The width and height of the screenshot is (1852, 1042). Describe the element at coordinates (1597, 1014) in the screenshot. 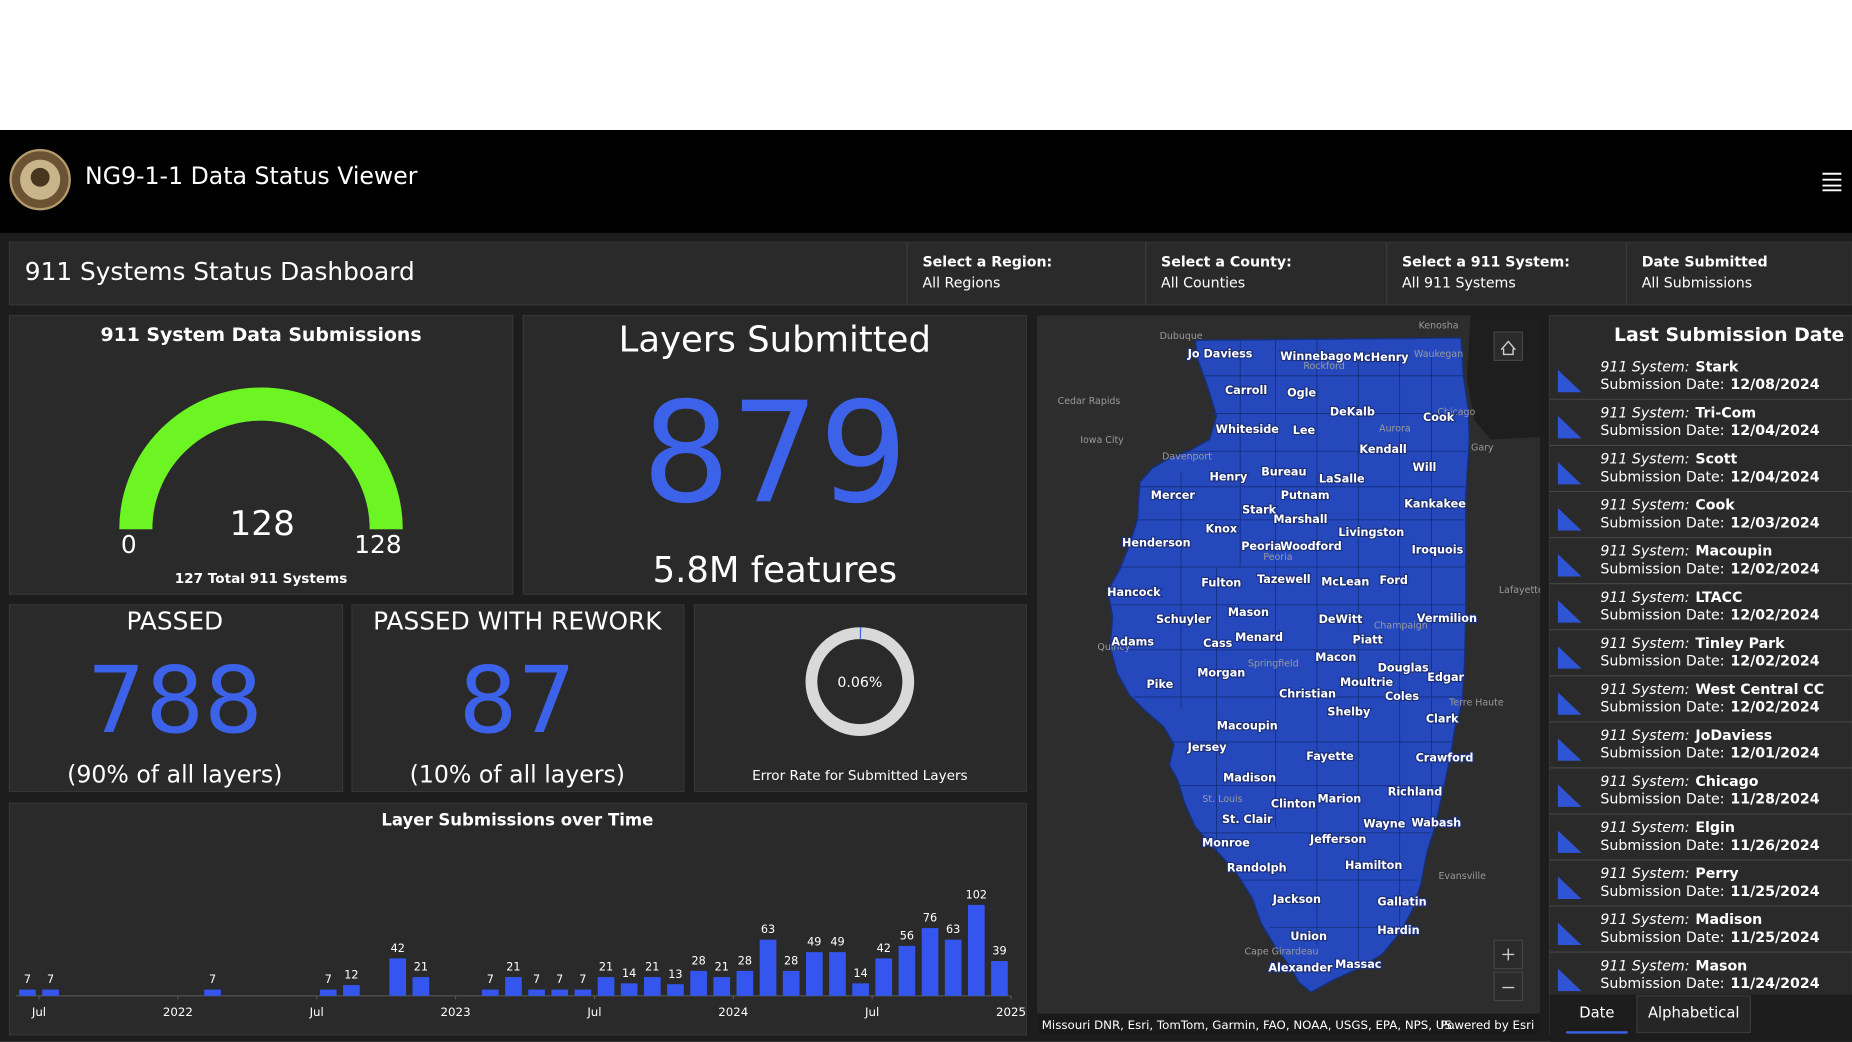

I see `tab: Date` at that location.